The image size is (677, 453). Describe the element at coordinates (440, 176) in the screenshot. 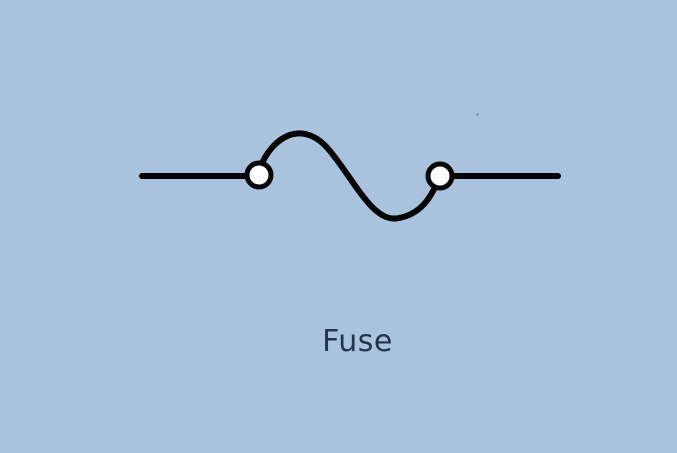

I see `fuse-right-terminal` at that location.